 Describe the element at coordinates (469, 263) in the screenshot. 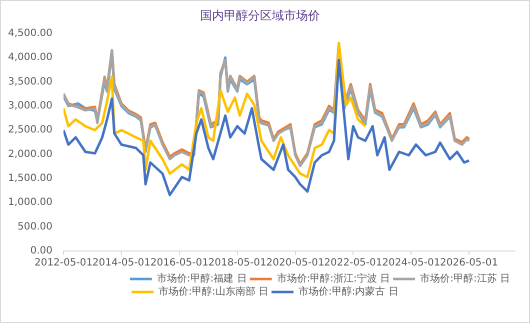

I see `x-tick-label: 2026-05-01` at that location.